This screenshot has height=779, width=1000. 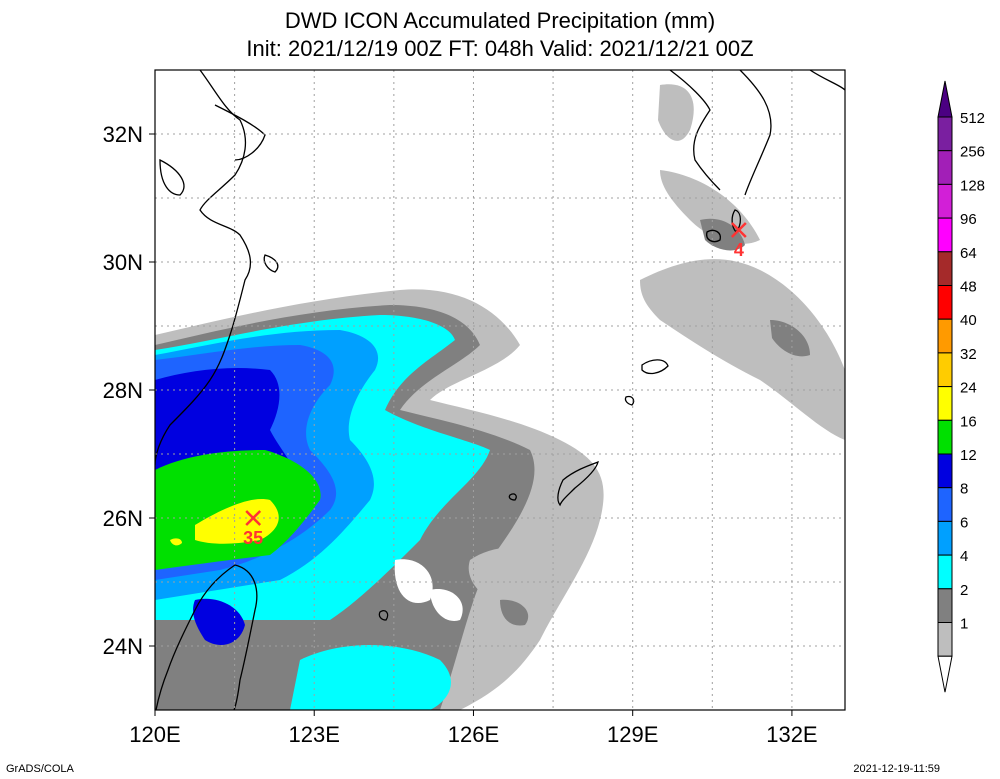 I want to click on timestamp-label: 2021-12-19-11:59, so click(x=896, y=769).